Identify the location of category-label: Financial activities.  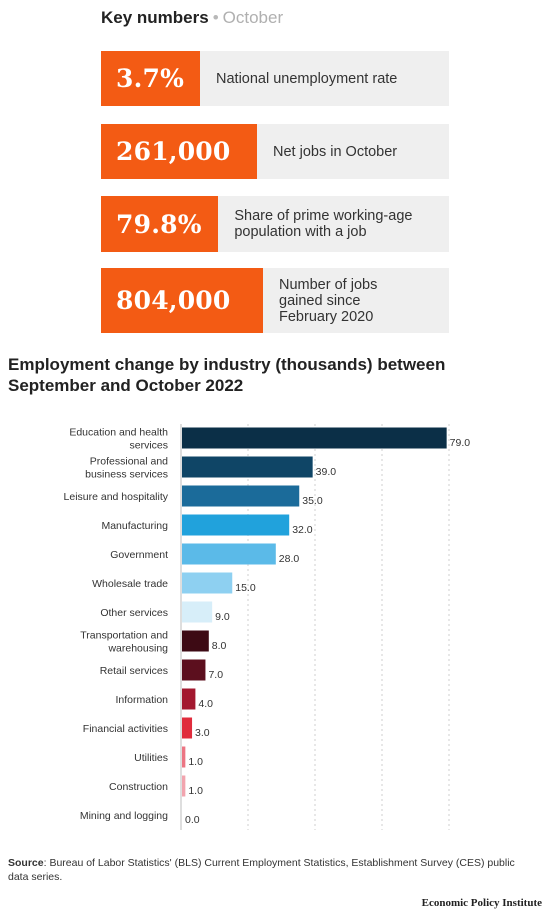
(125, 729).